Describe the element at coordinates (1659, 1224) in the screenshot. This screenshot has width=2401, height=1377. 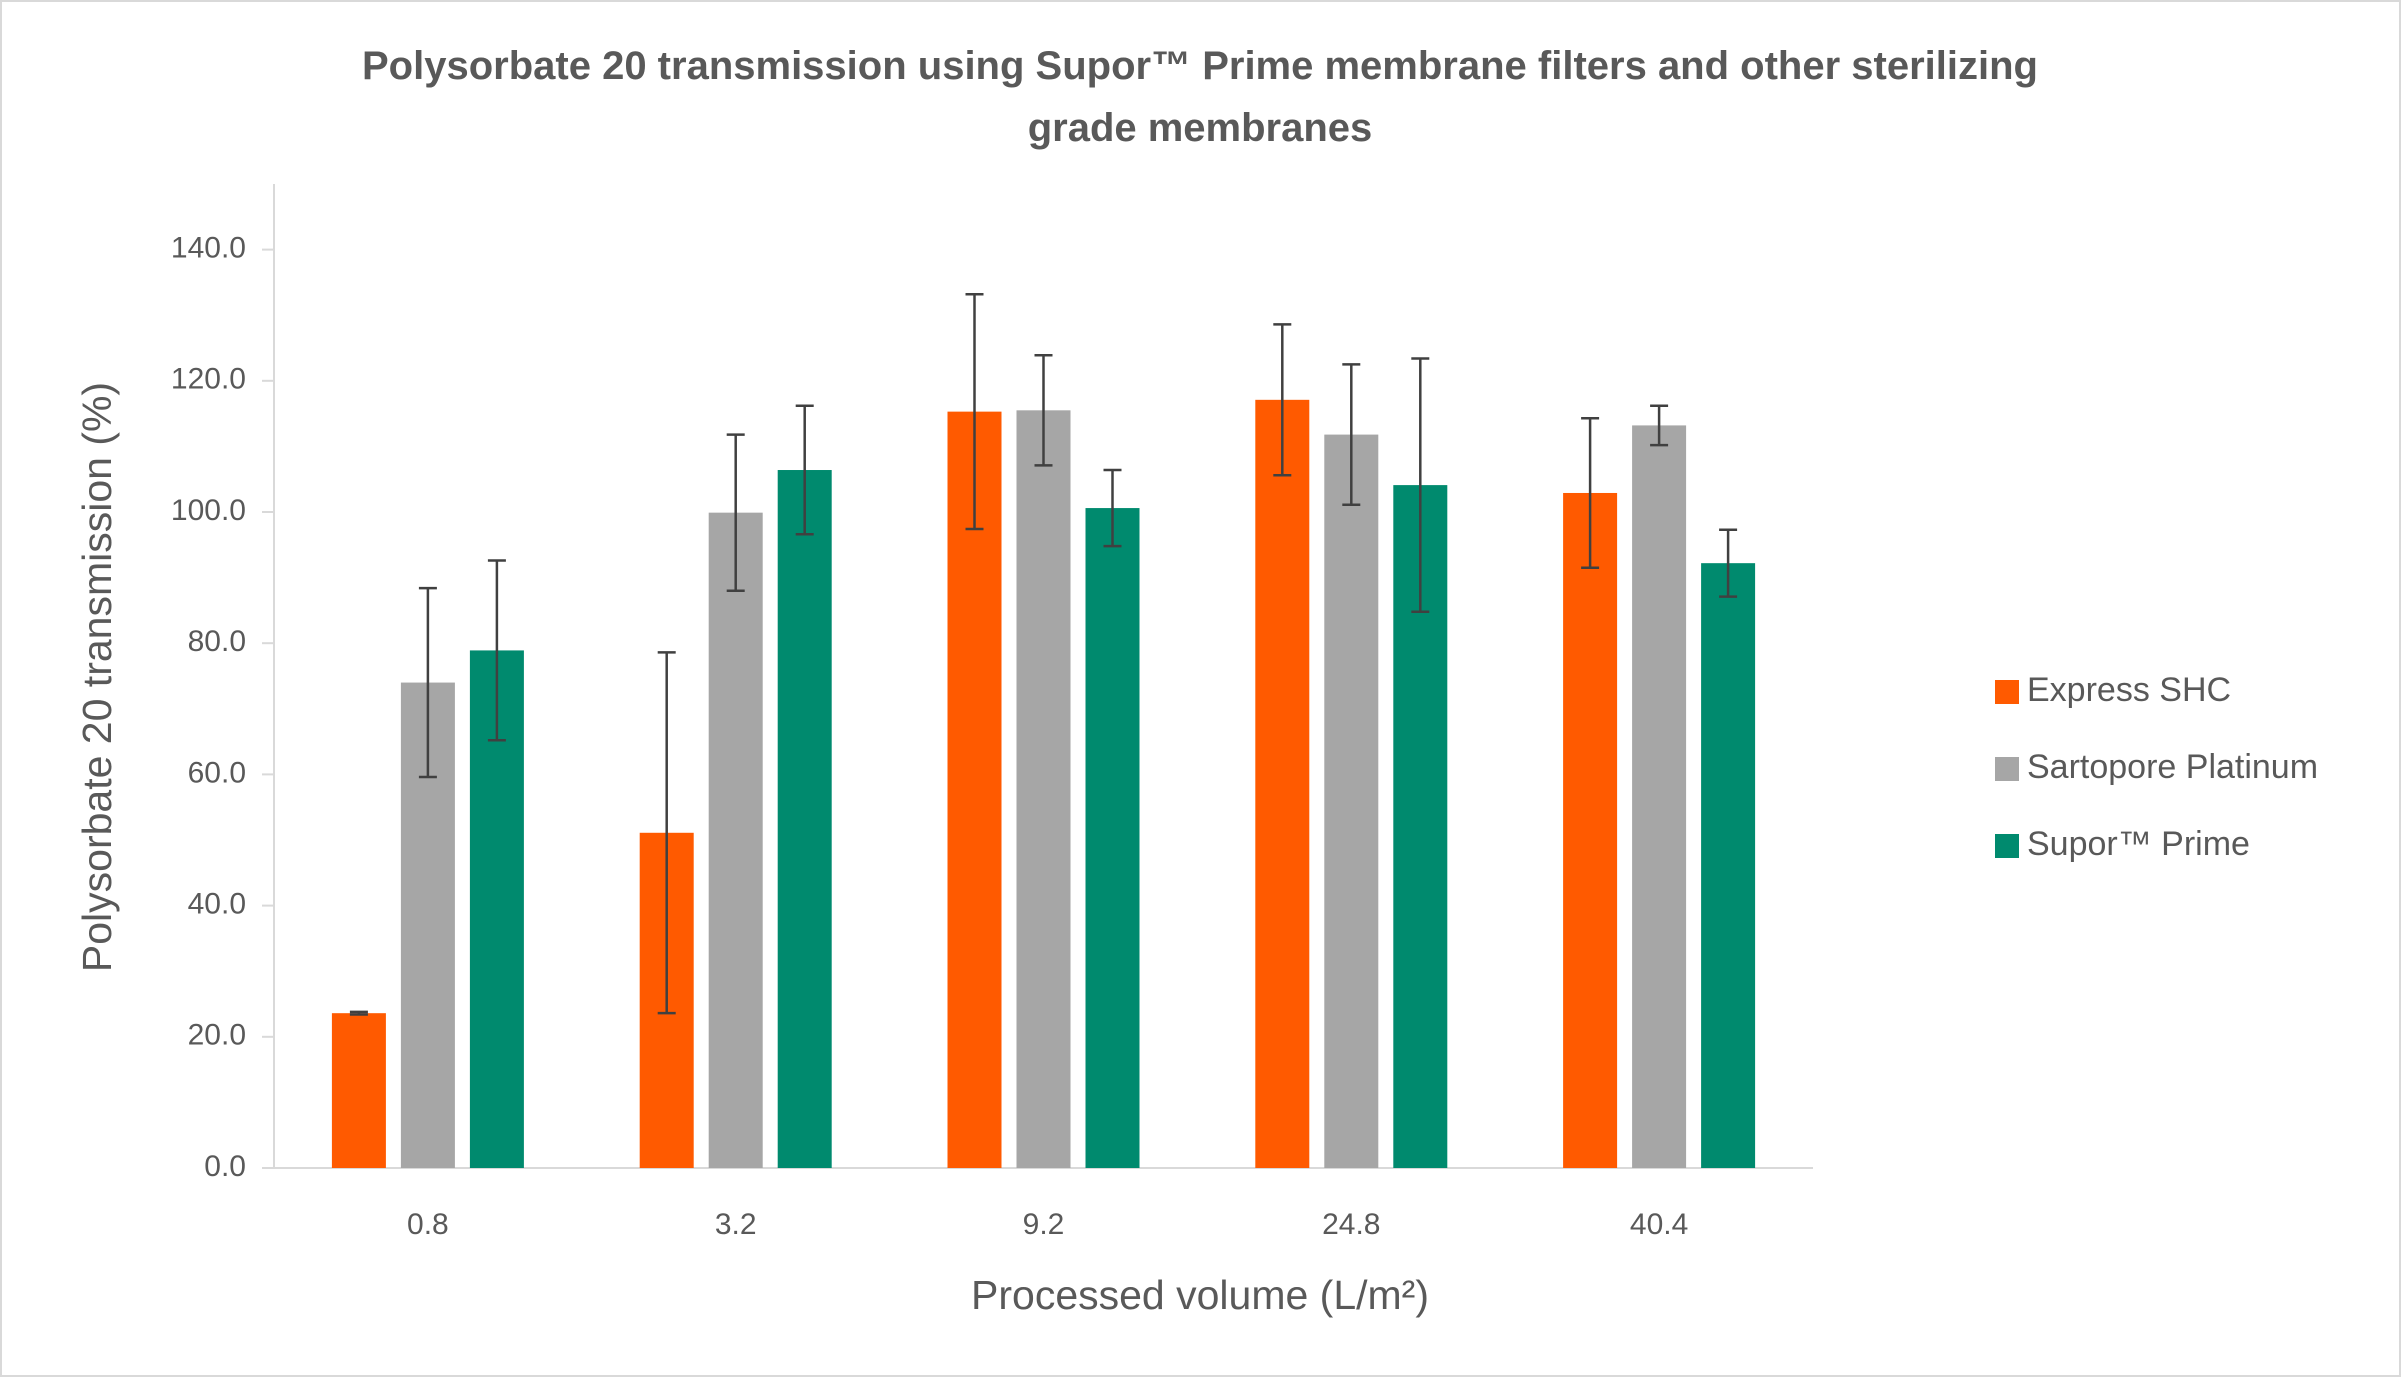
I see `x-tick-label: 40.4` at that location.